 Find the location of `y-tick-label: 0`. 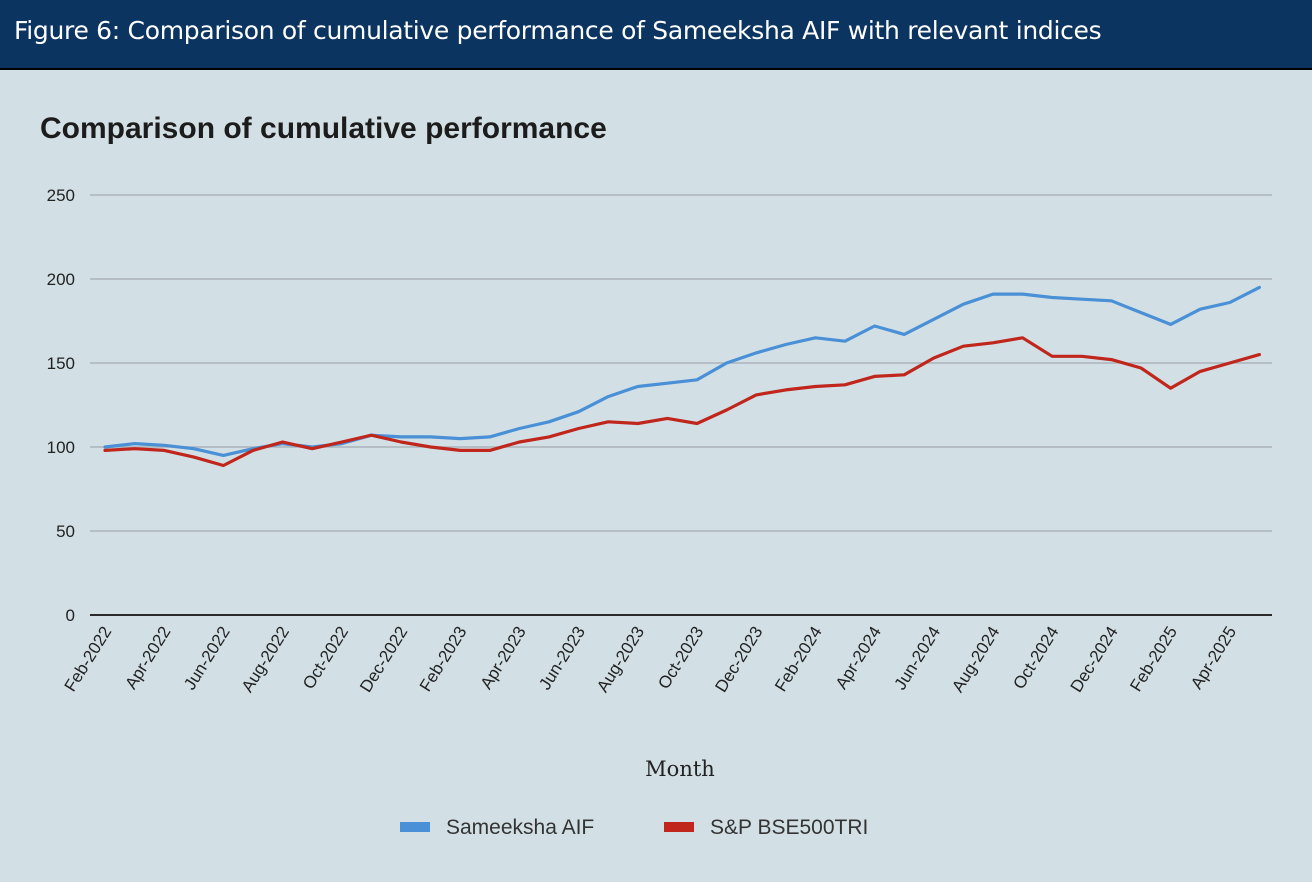

y-tick-label: 0 is located at coordinates (70, 615).